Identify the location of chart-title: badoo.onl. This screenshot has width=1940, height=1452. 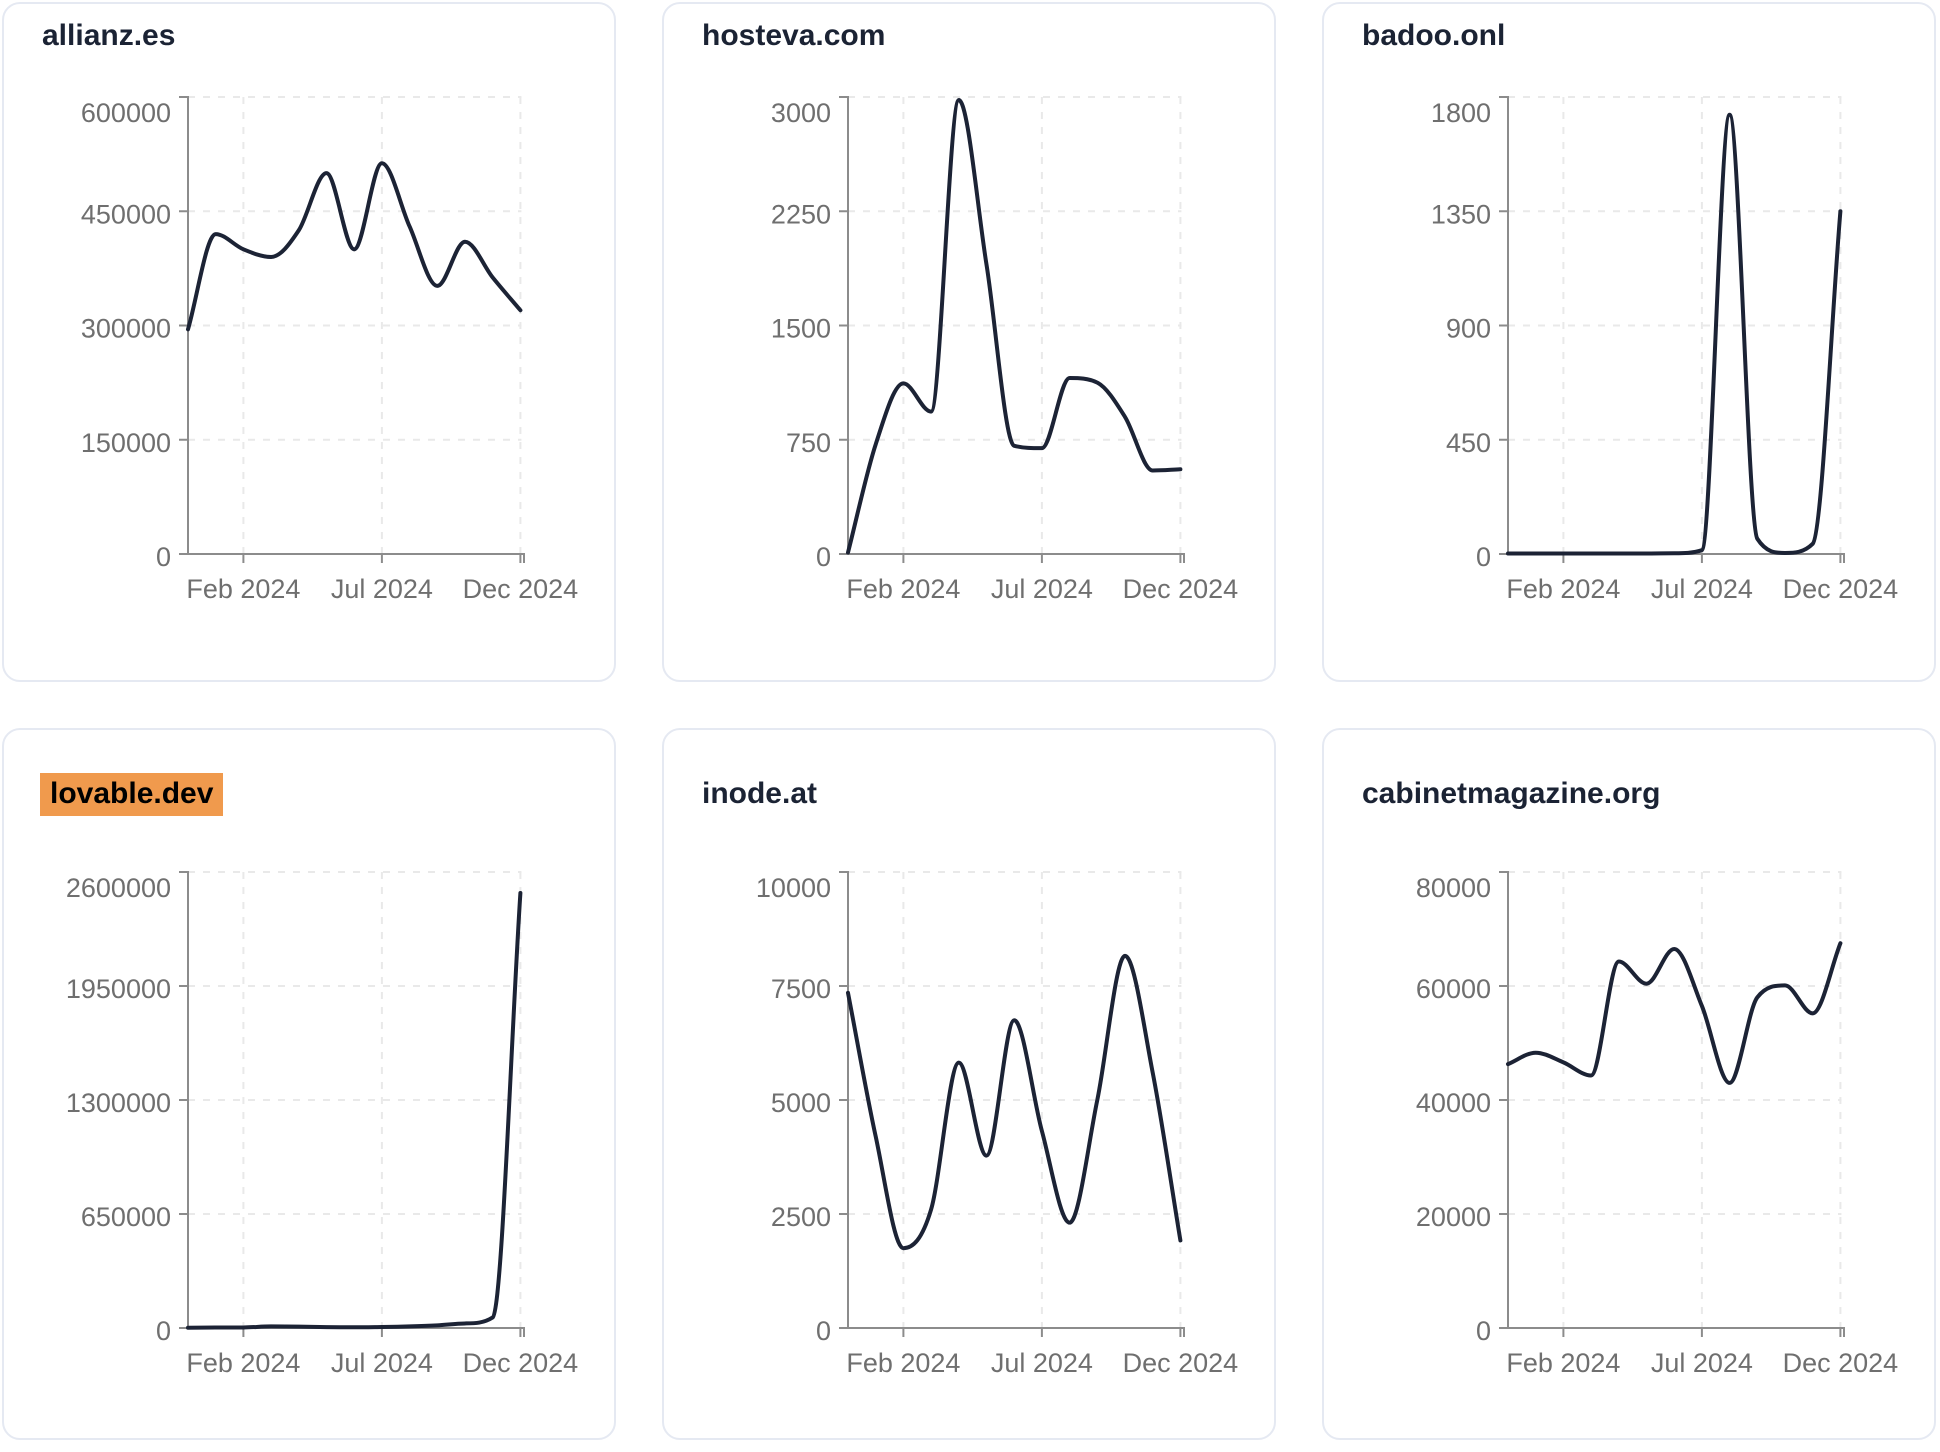
(1433, 36).